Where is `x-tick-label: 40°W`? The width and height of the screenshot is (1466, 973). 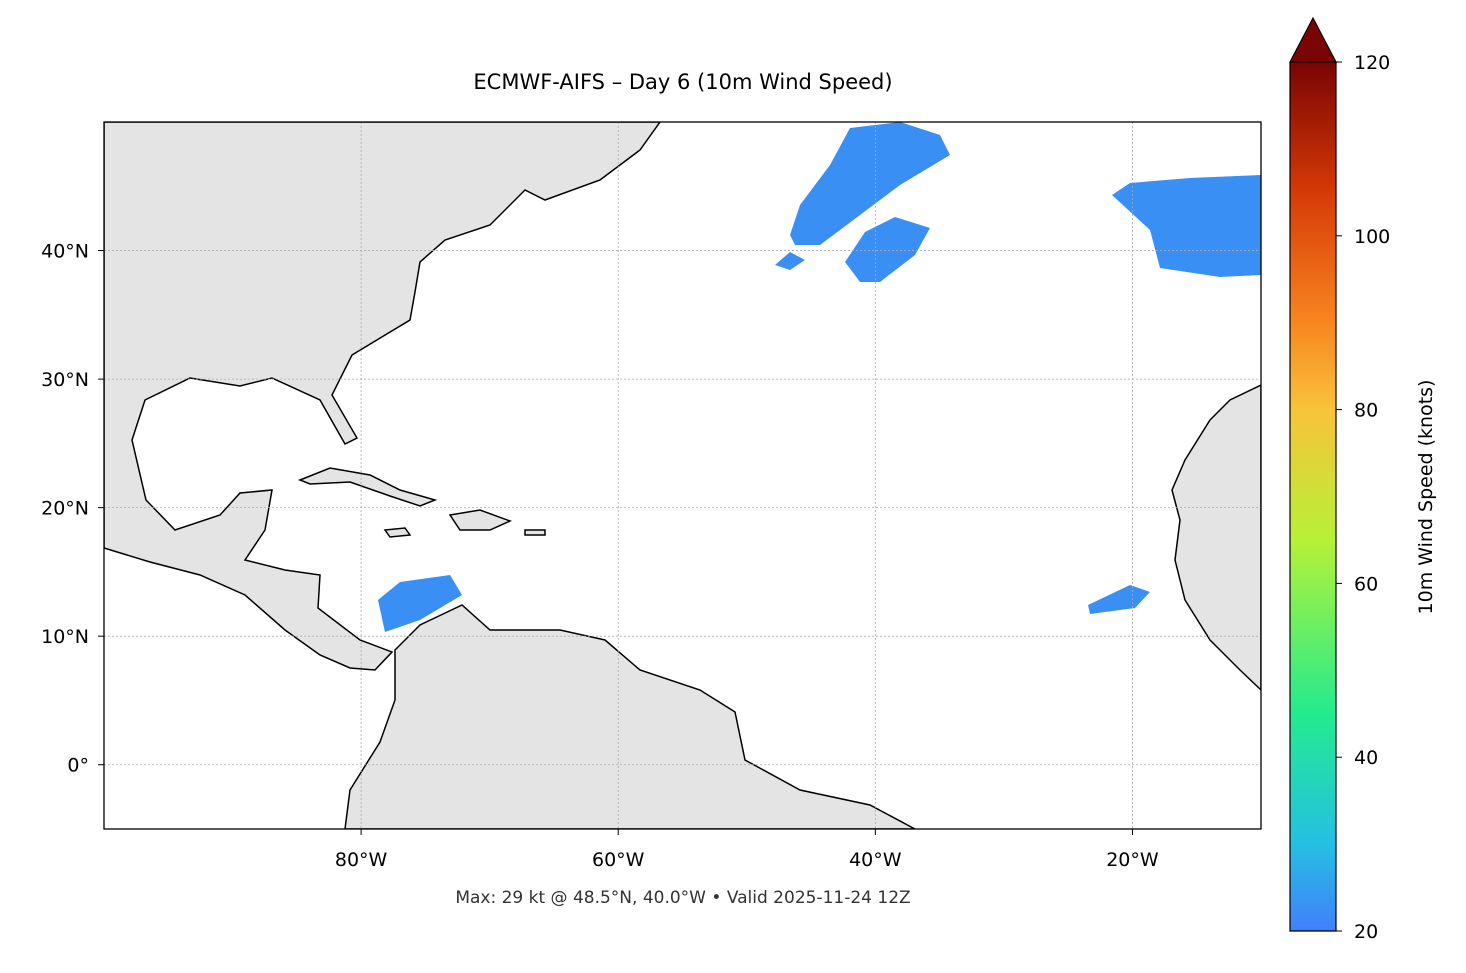
x-tick-label: 40°W is located at coordinates (875, 860).